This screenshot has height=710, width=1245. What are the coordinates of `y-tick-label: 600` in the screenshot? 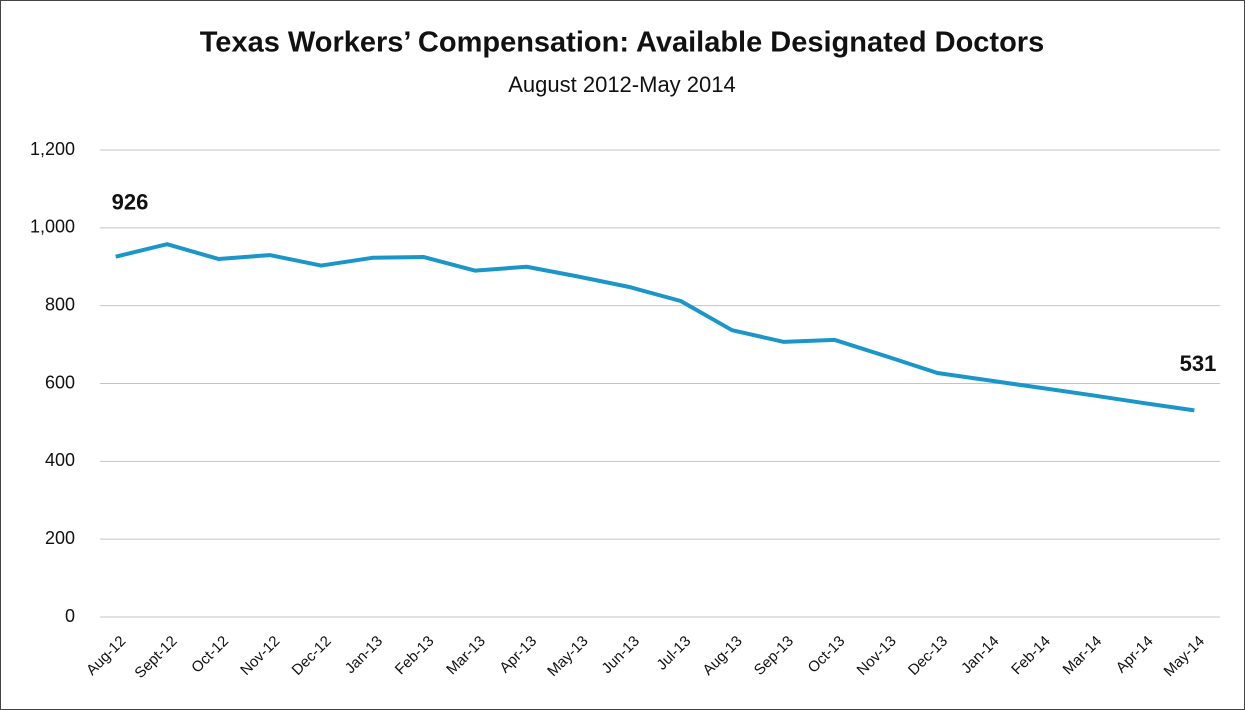 It's located at (60, 382).